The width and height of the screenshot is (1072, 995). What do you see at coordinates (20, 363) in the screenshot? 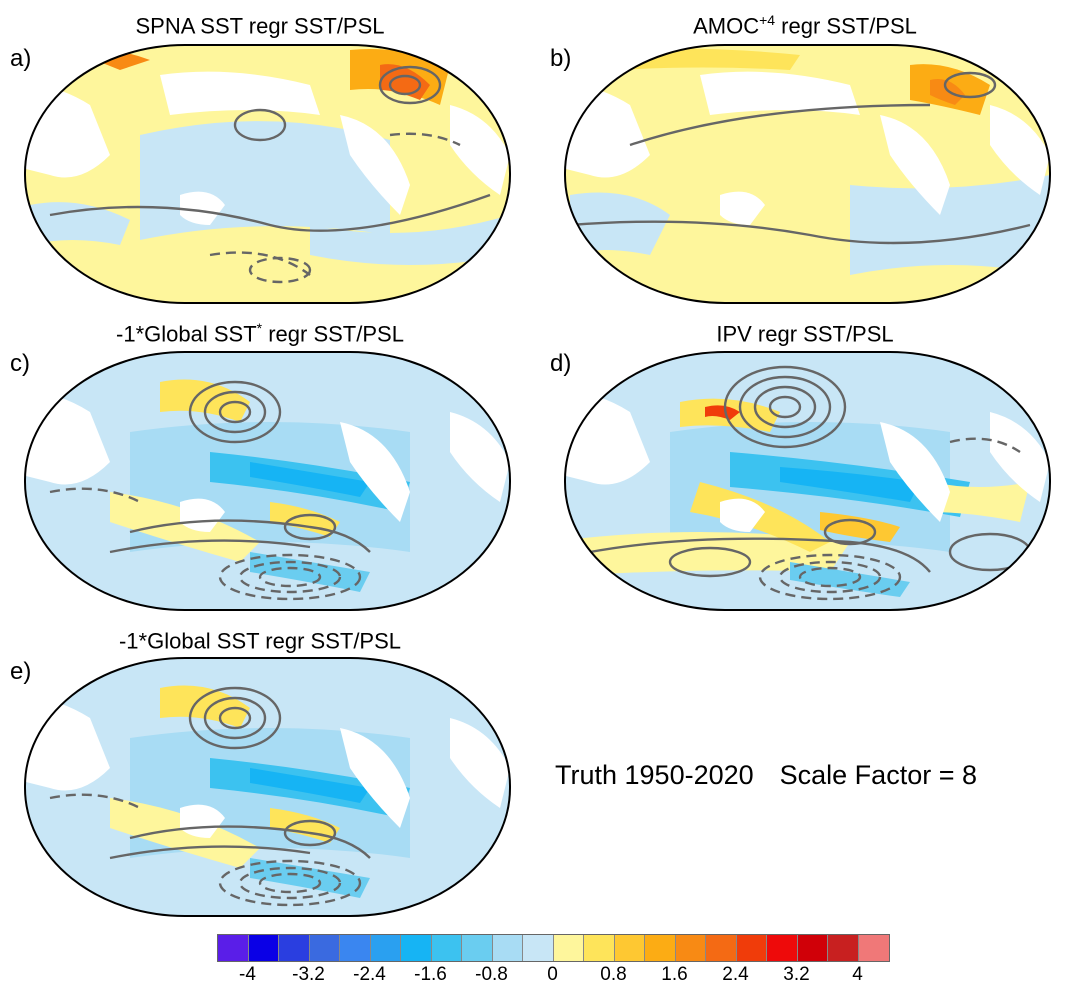
I see `panel-letter: c)` at bounding box center [20, 363].